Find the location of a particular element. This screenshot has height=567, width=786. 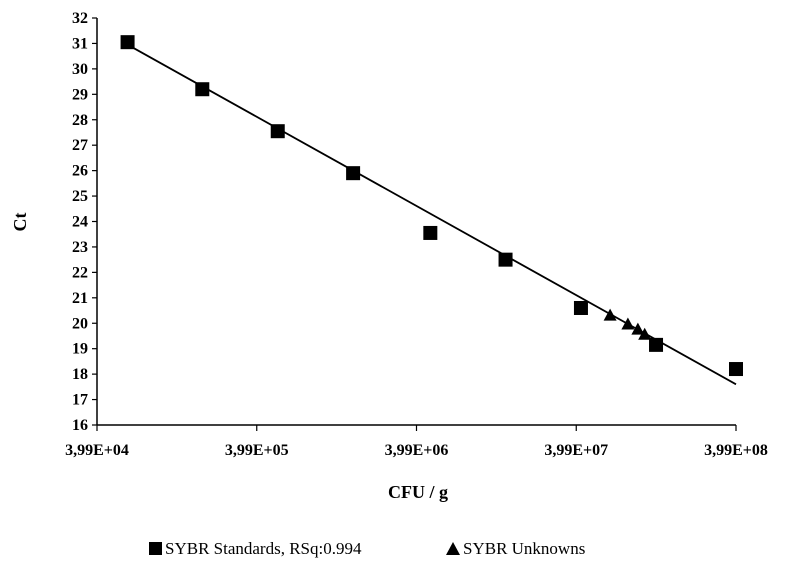

x-tick-label: 3,99E+08 is located at coordinates (736, 450).